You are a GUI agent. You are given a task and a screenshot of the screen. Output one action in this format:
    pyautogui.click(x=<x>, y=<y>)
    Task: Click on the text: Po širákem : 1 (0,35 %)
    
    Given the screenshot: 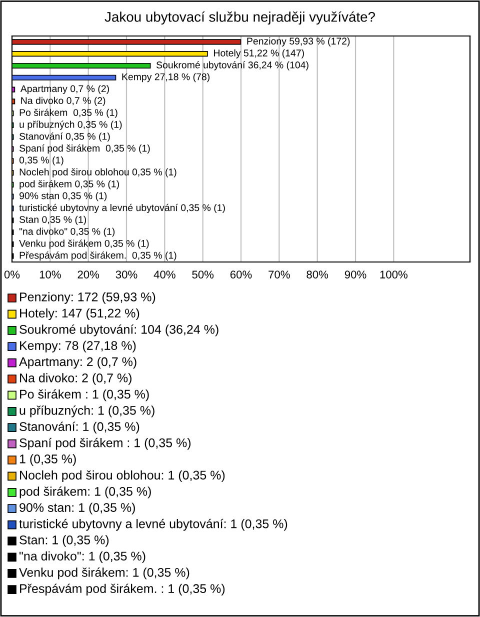 What is the action you would take?
    pyautogui.click(x=84, y=395)
    